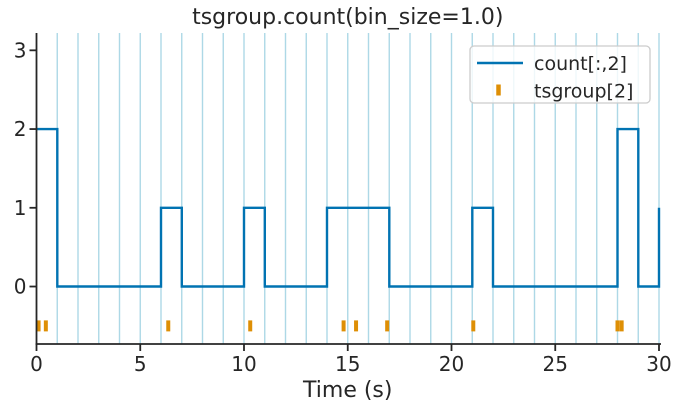 This screenshot has height=410, width=678. I want to click on x-tick-label: 10, so click(243, 364).